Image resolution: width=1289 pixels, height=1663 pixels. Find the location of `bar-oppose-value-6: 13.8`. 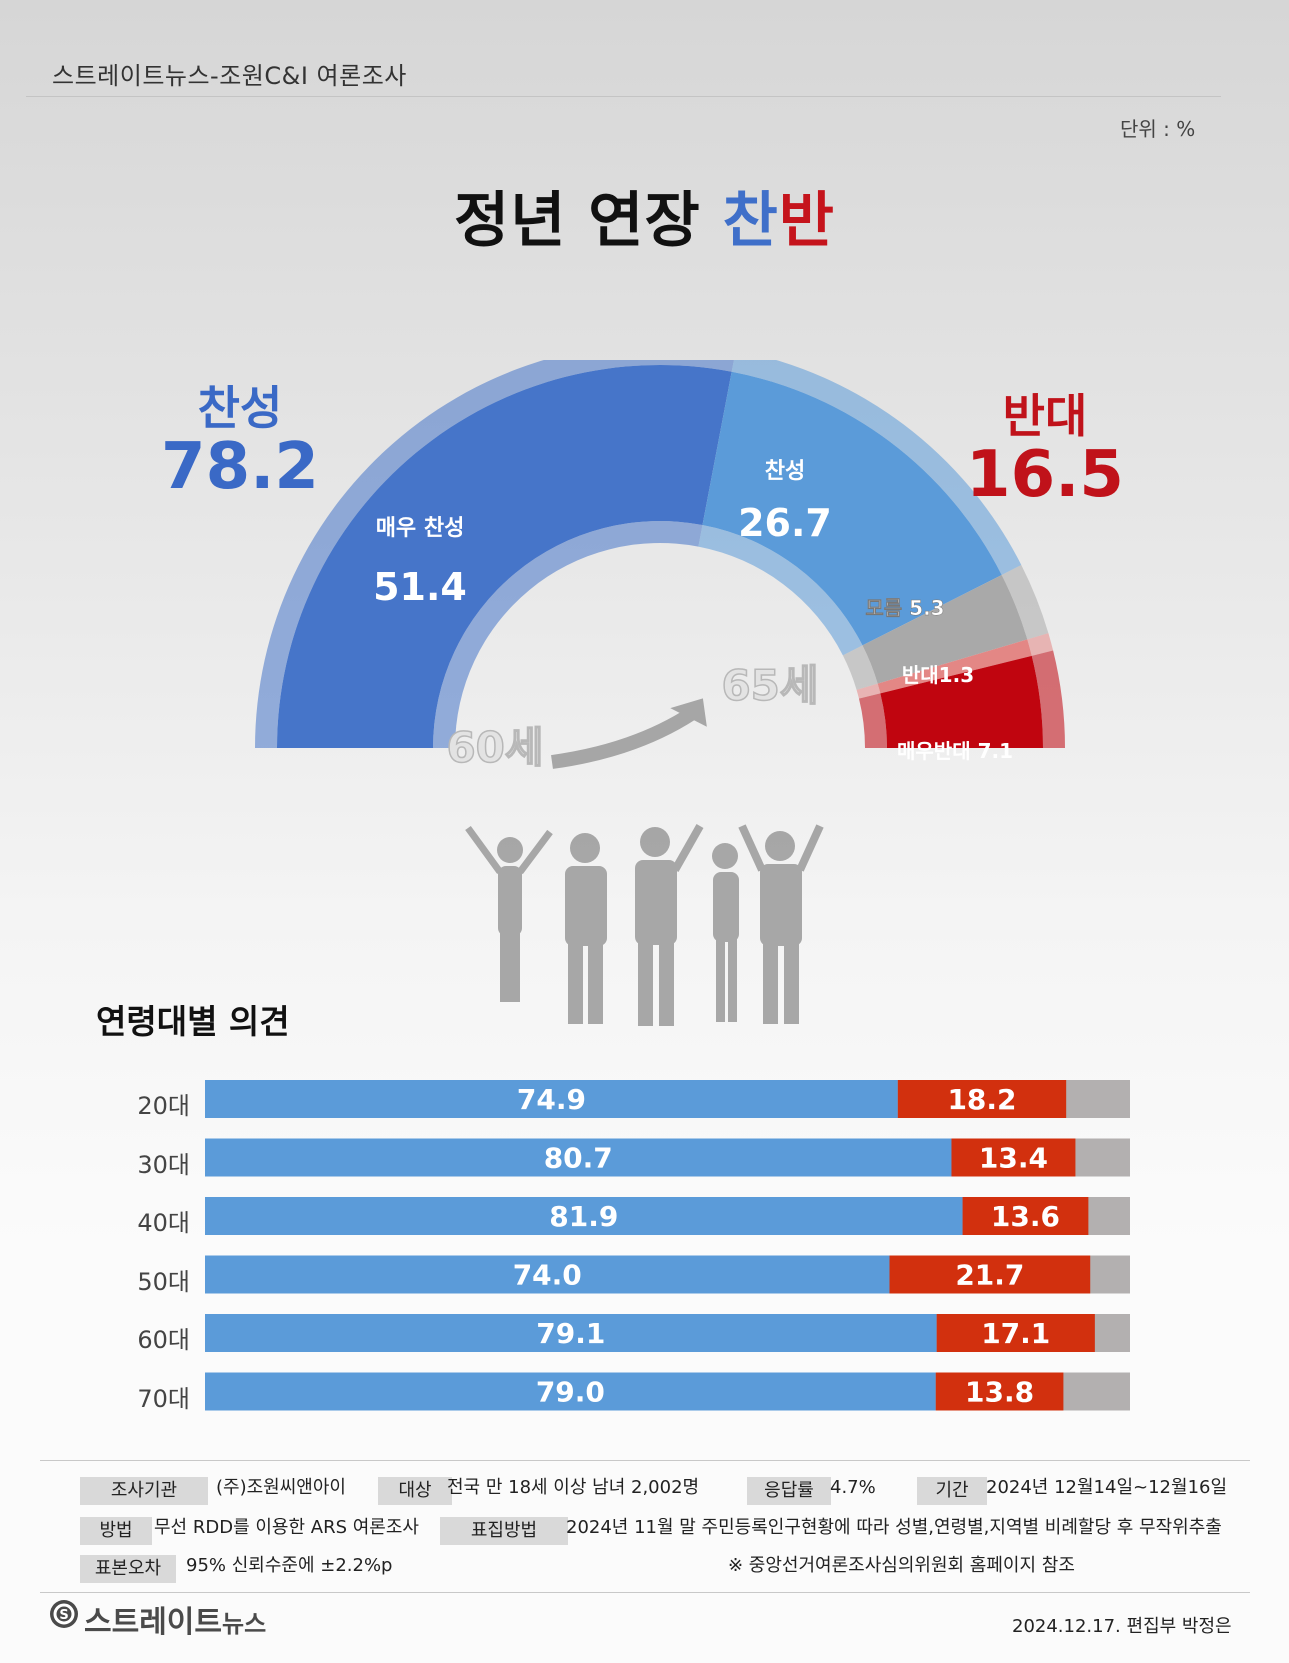

bar-oppose-value-6: 13.8 is located at coordinates (999, 1392).